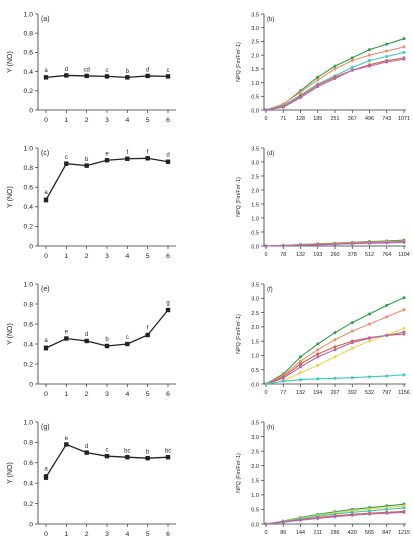 The width and height of the screenshot is (413, 550). I want to click on y-tick-label: 0.2, so click(29, 364).